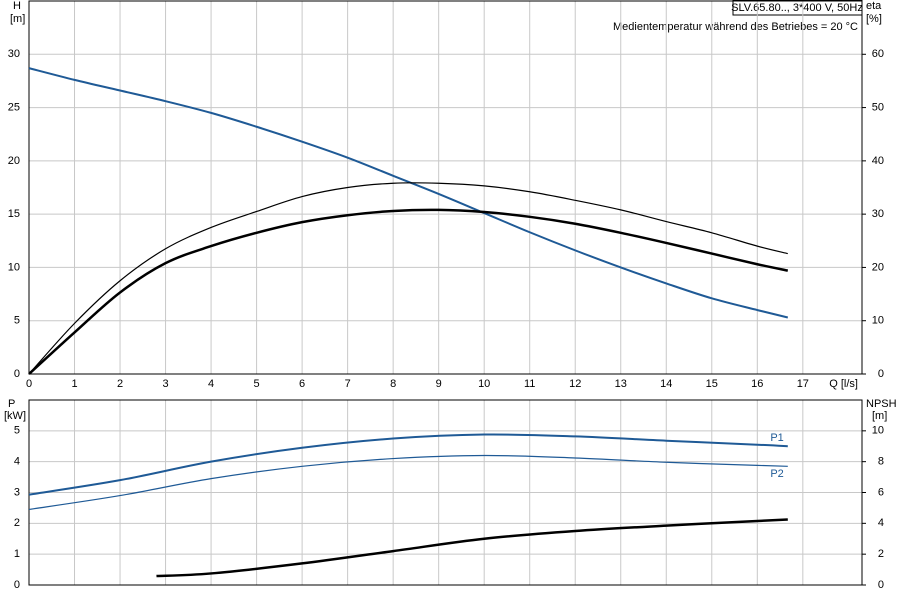 This screenshot has width=900, height=600. I want to click on y2-tick-label: 50, so click(878, 107).